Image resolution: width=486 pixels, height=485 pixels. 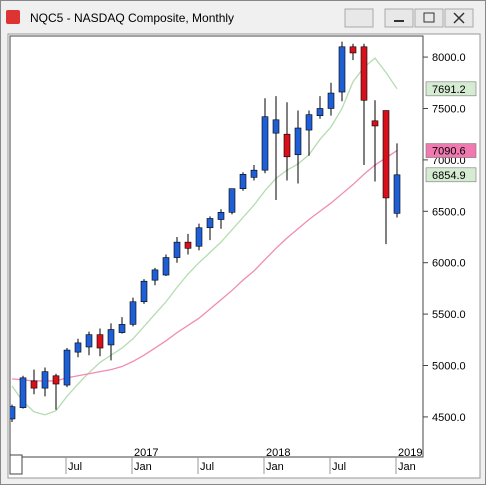 What do you see at coordinates (410, 453) in the screenshot?
I see `year-label: 2019` at bounding box center [410, 453].